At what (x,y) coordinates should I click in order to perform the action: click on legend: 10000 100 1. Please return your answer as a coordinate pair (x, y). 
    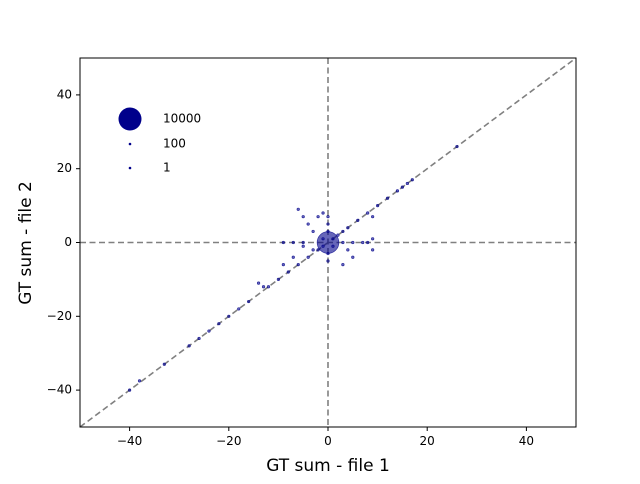
    Looking at the image, I should click on (159, 141).